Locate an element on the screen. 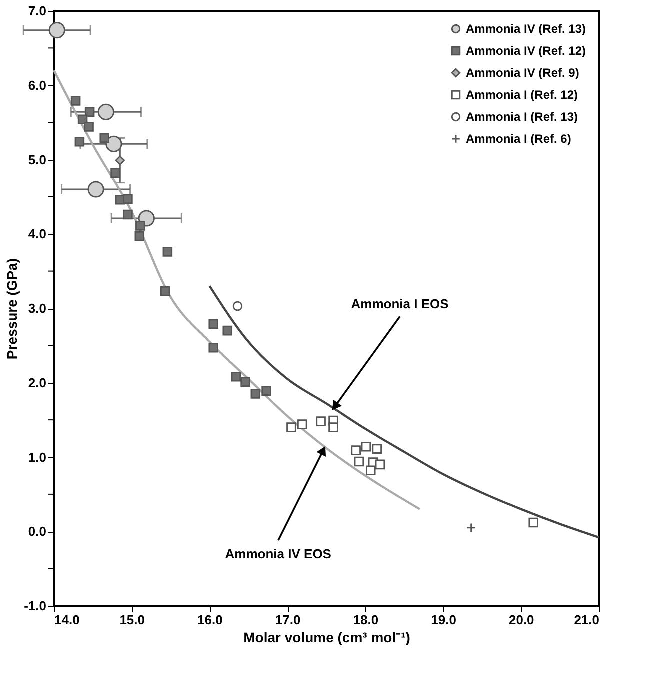 The width and height of the screenshot is (645, 679). x-tick-label: 20.0 is located at coordinates (521, 620).